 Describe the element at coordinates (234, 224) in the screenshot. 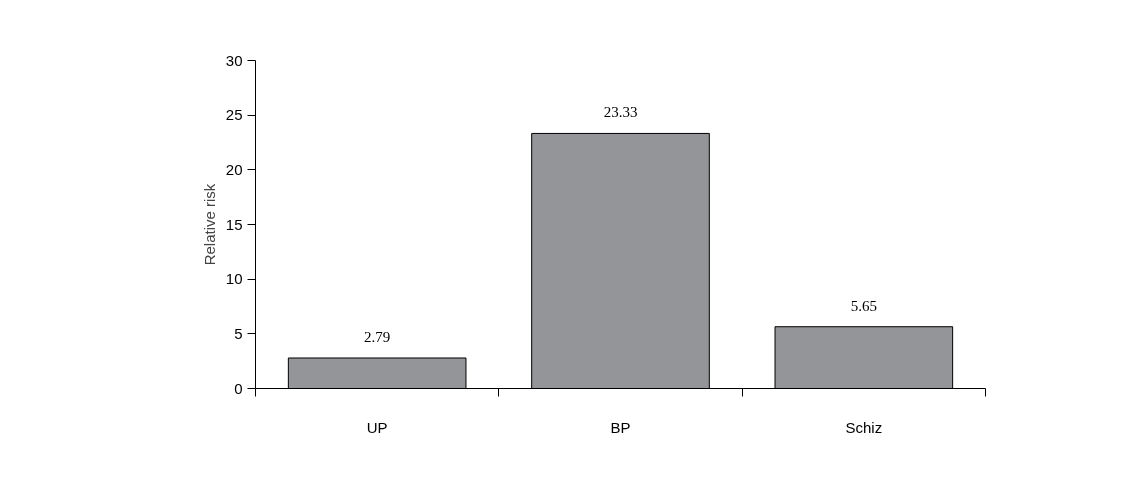

I see `y-tick-label: 15` at that location.